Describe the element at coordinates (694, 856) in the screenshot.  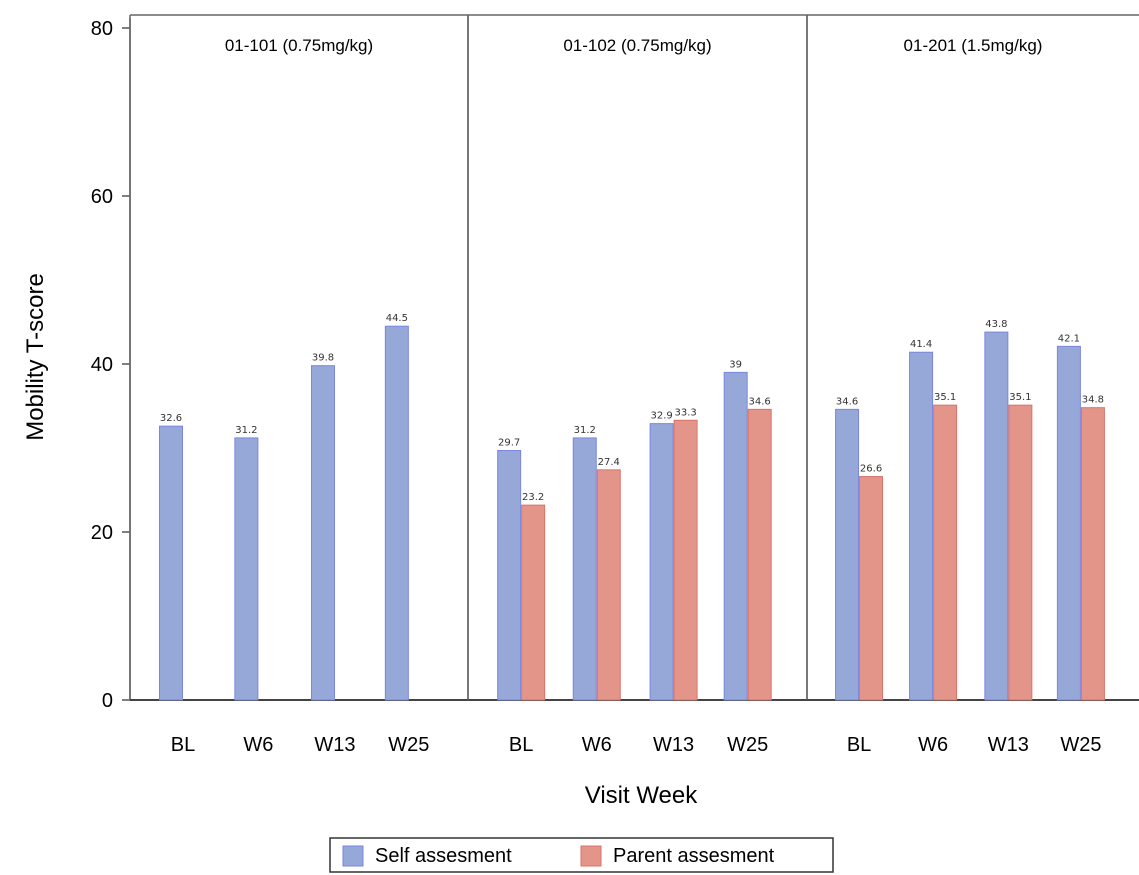
I see `parent-legend-label: Parent assesment` at that location.